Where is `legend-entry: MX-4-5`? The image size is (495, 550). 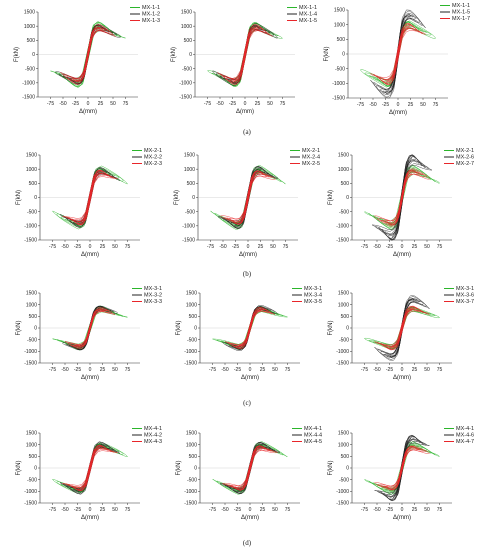 legend-entry: MX-4-5 is located at coordinates (313, 442).